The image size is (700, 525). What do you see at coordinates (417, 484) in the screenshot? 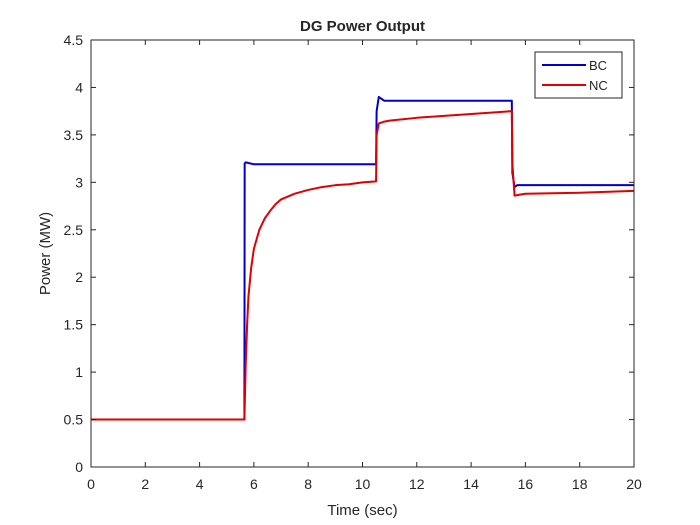
I see `x-tick-label: 12` at bounding box center [417, 484].